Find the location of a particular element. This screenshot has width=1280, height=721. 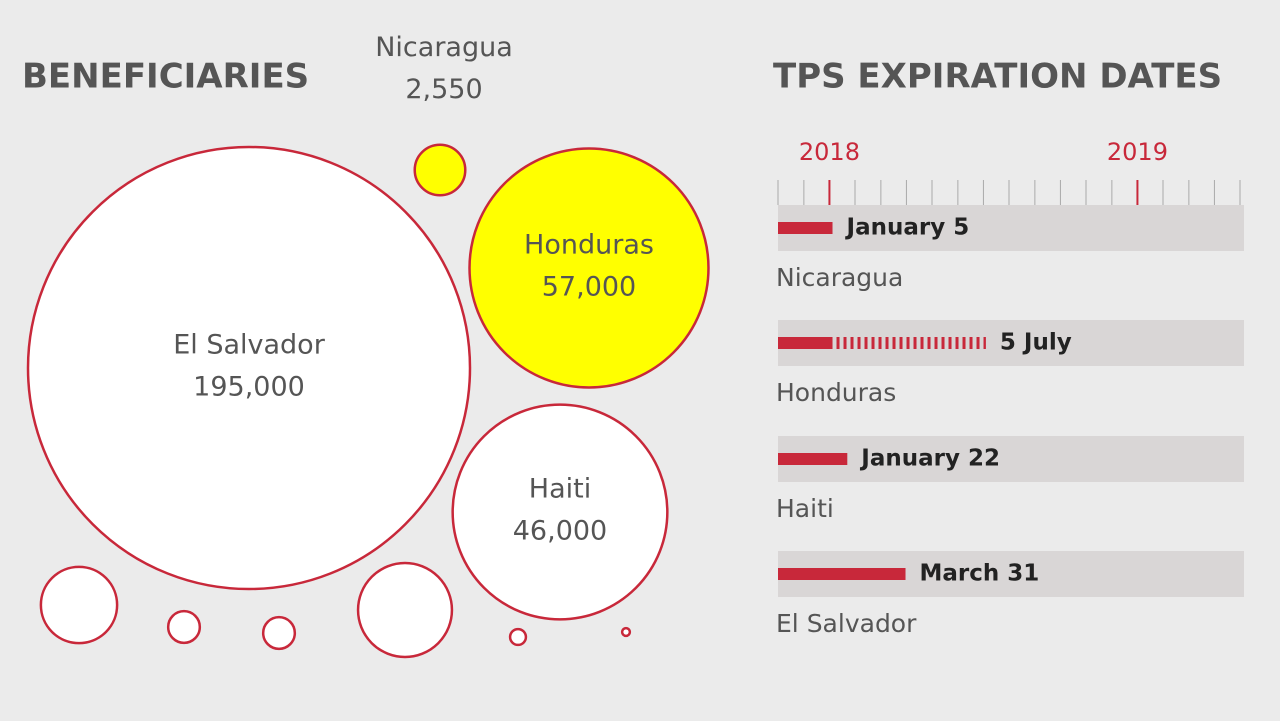

bubble-value: 57,000 is located at coordinates (589, 287).